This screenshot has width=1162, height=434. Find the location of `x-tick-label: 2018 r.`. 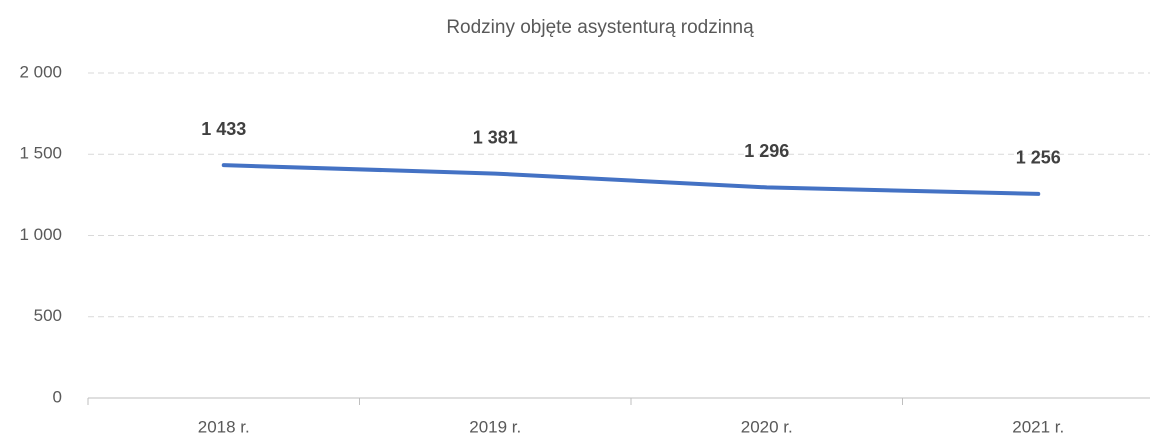

x-tick-label: 2018 r. is located at coordinates (224, 425).